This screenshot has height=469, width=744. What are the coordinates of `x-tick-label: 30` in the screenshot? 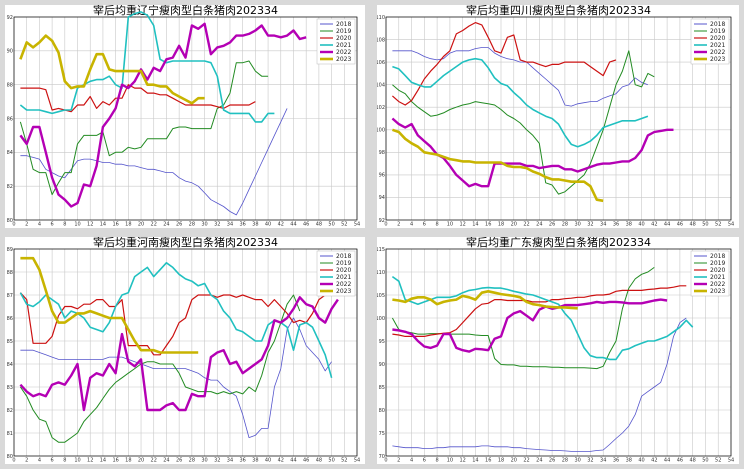 It's located at (204, 461).